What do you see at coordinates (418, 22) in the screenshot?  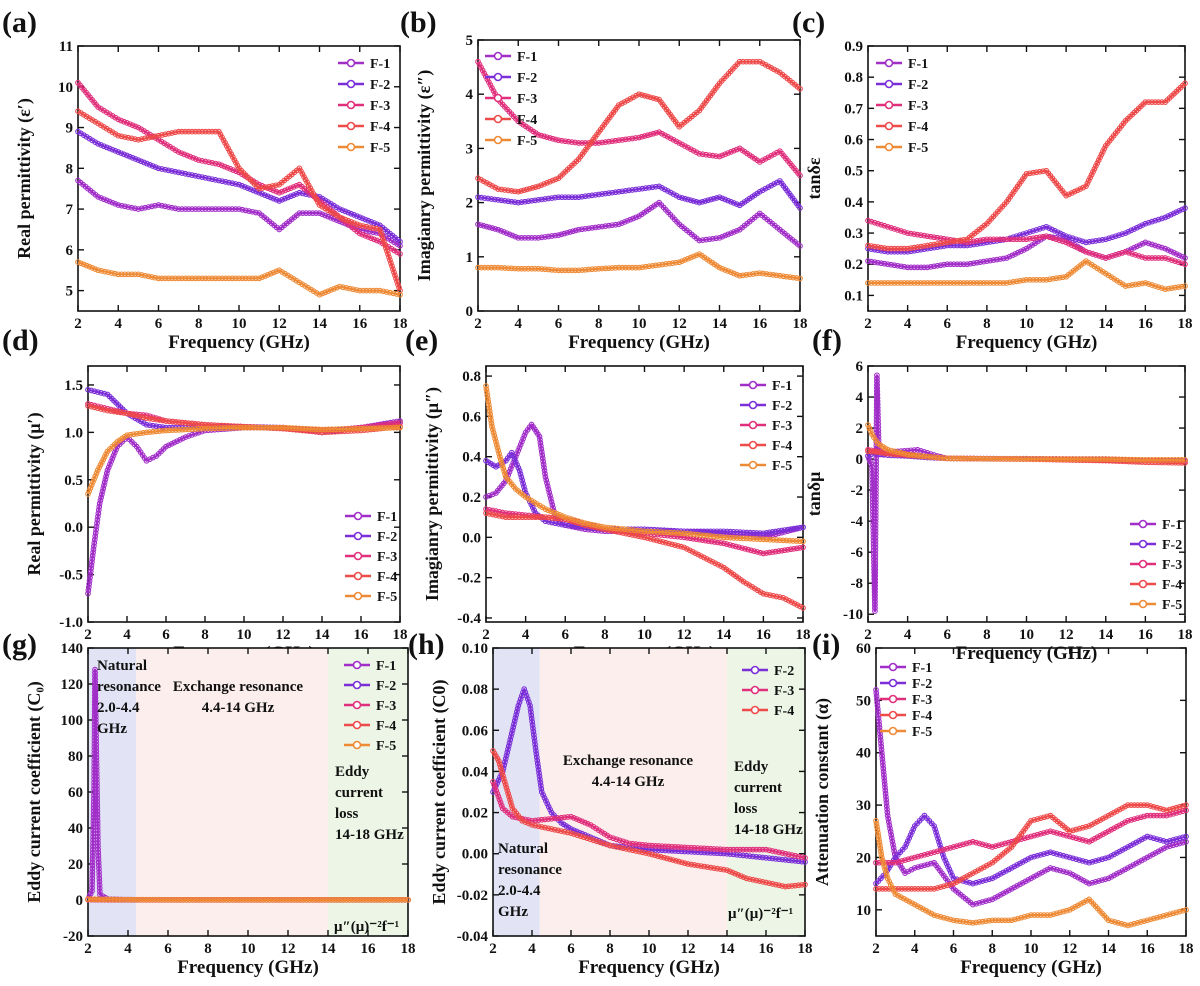 I see `panel-label: (b)` at bounding box center [418, 22].